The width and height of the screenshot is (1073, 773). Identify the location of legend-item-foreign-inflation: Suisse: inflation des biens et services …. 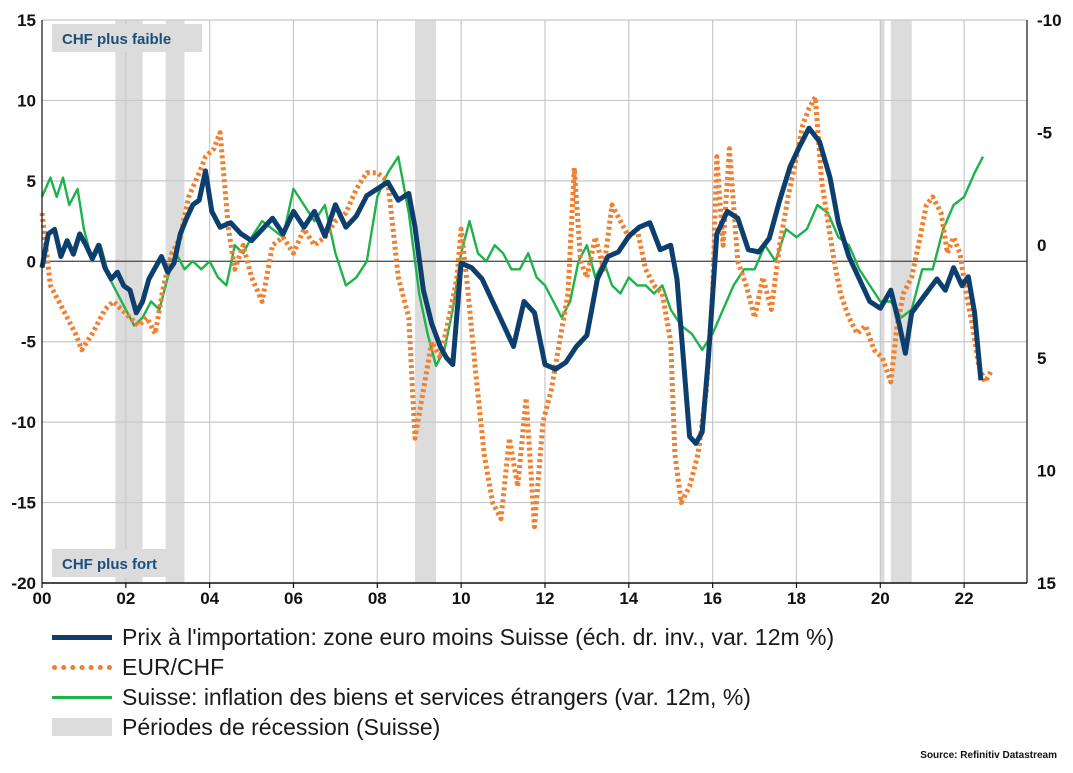
(443, 697).